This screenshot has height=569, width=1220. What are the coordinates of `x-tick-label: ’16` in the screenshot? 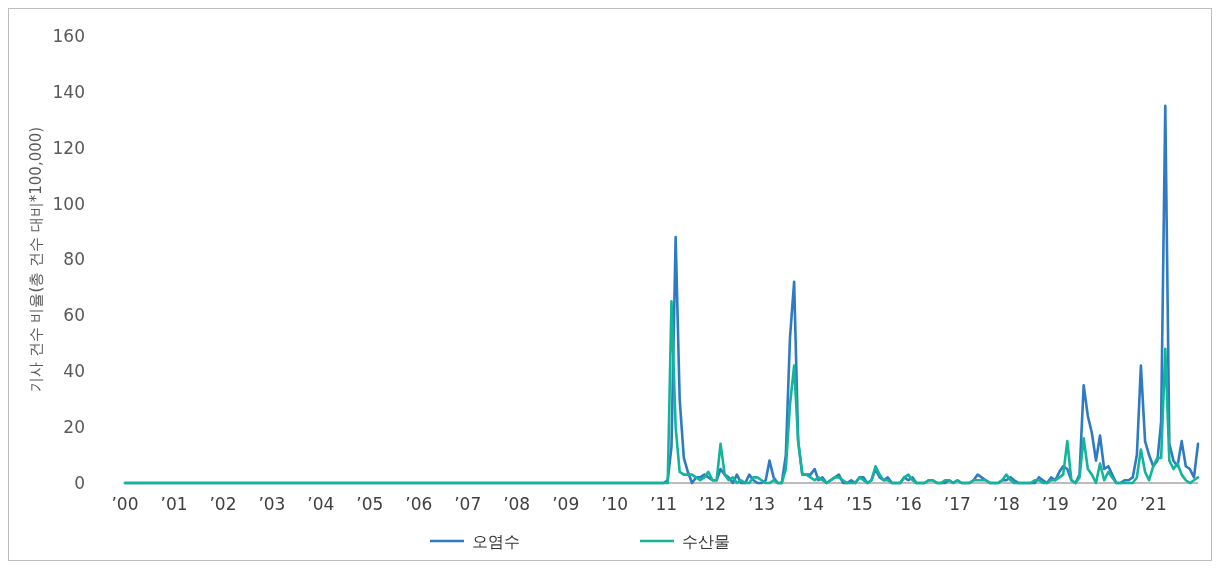 It's located at (908, 504).